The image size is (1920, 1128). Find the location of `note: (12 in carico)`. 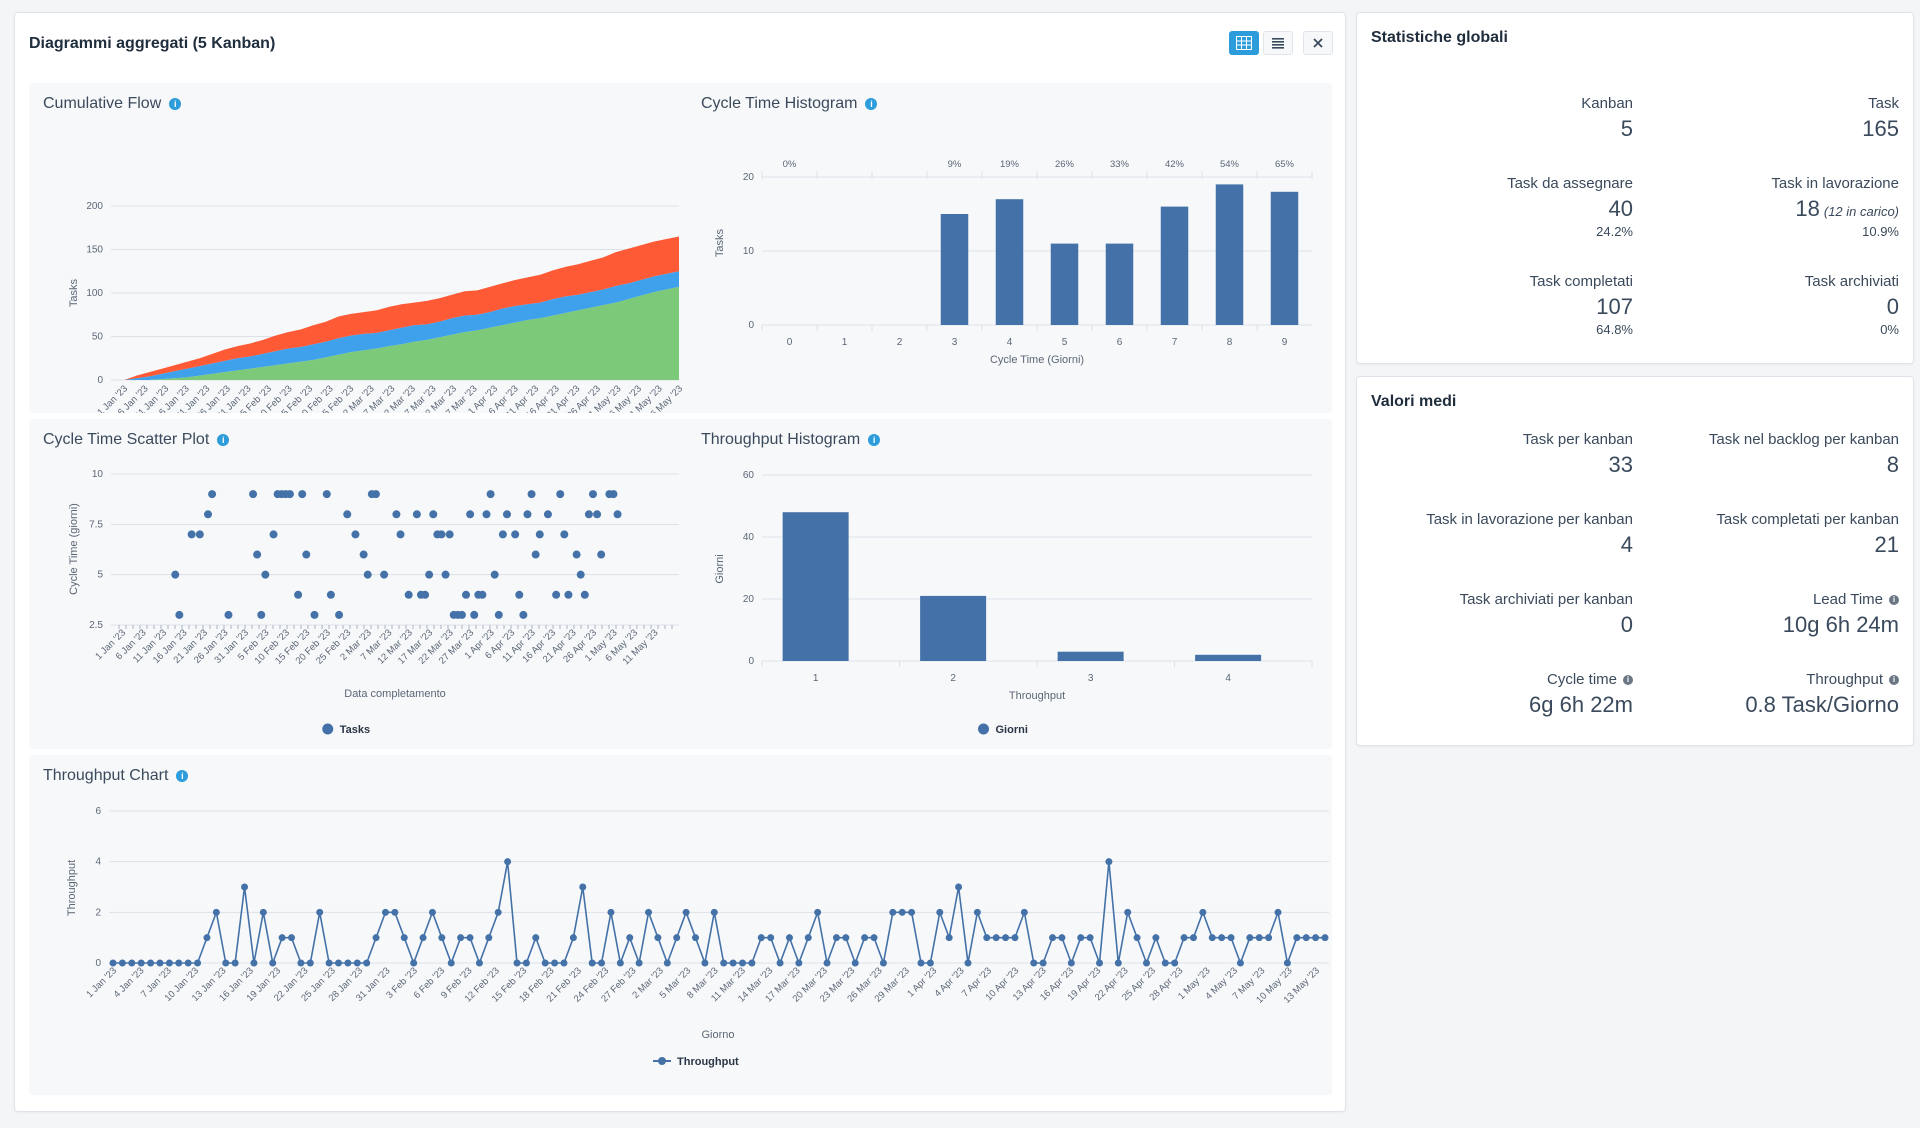

note: (12 in carico) is located at coordinates (1861, 211).